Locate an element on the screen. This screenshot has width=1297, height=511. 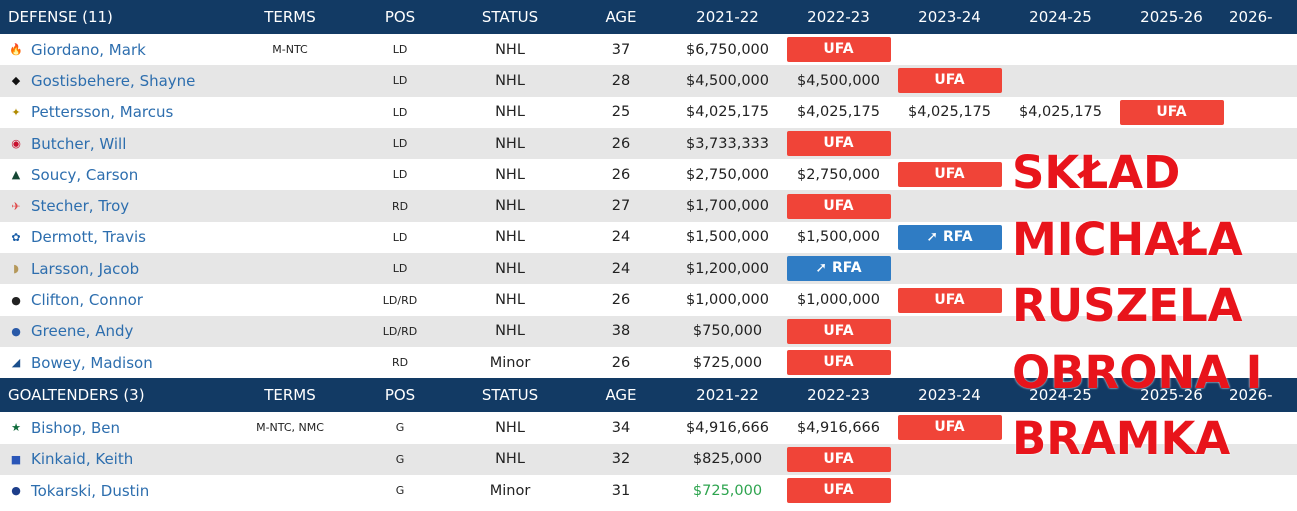
header-player: DEFENSE (11) is located at coordinates (60, 17).